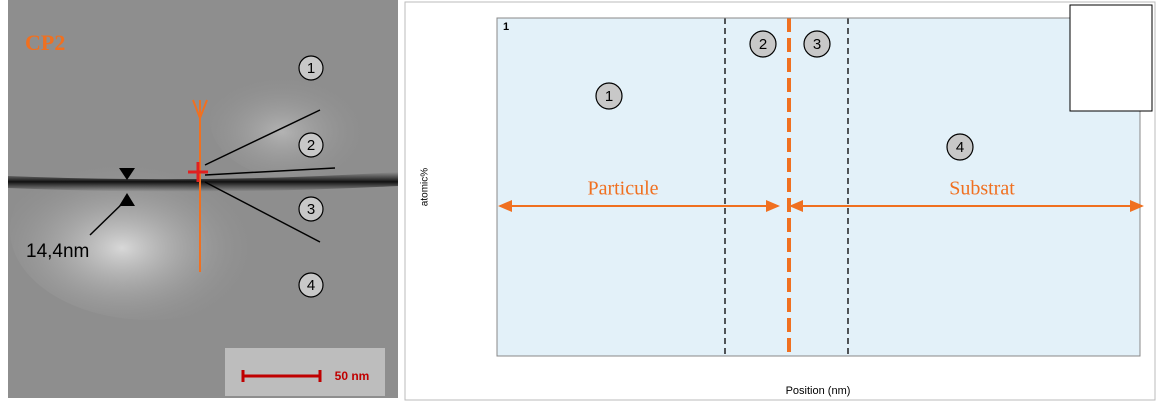  What do you see at coordinates (352, 376) in the screenshot?
I see `scale-bar: 50 nm` at bounding box center [352, 376].